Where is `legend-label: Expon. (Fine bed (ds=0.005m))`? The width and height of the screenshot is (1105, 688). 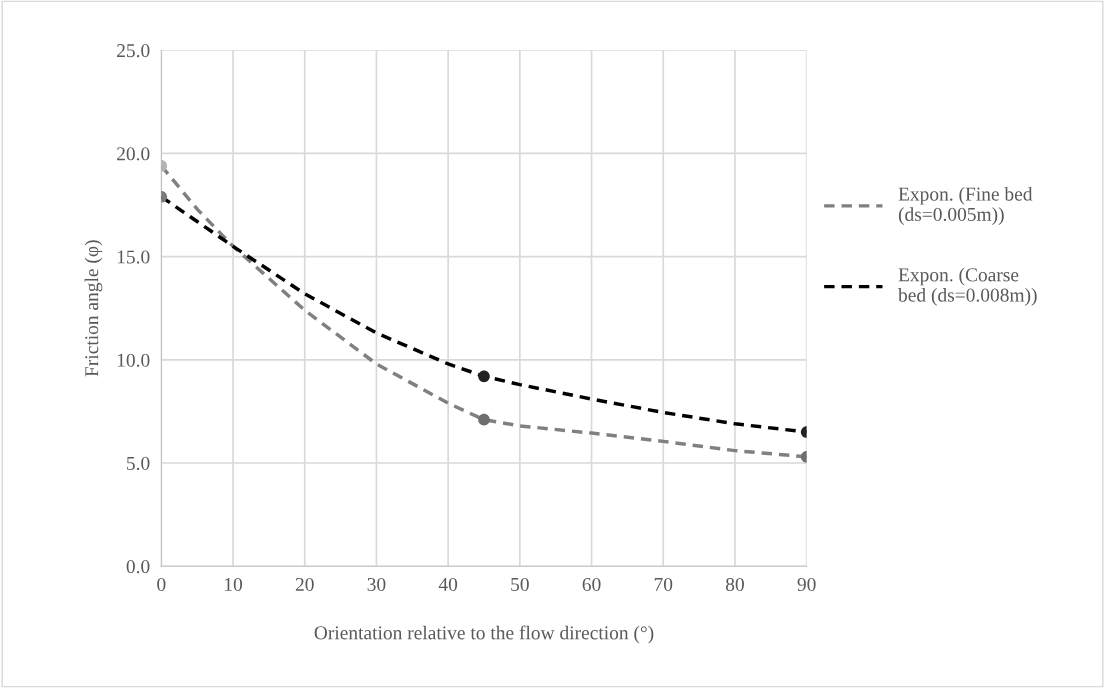
legend-label: Expon. (Fine bed (ds=0.005m)) is located at coordinates (965, 205).